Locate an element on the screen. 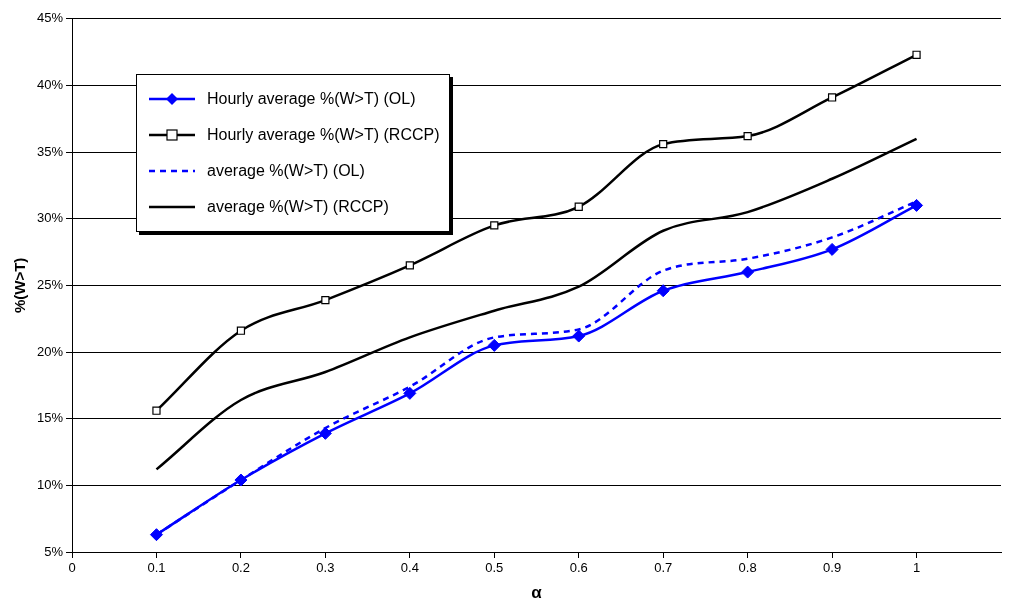 Image resolution: width=1013 pixels, height=614 pixels. legend-label: Hourly average %(W>T) (OL) is located at coordinates (311, 99).